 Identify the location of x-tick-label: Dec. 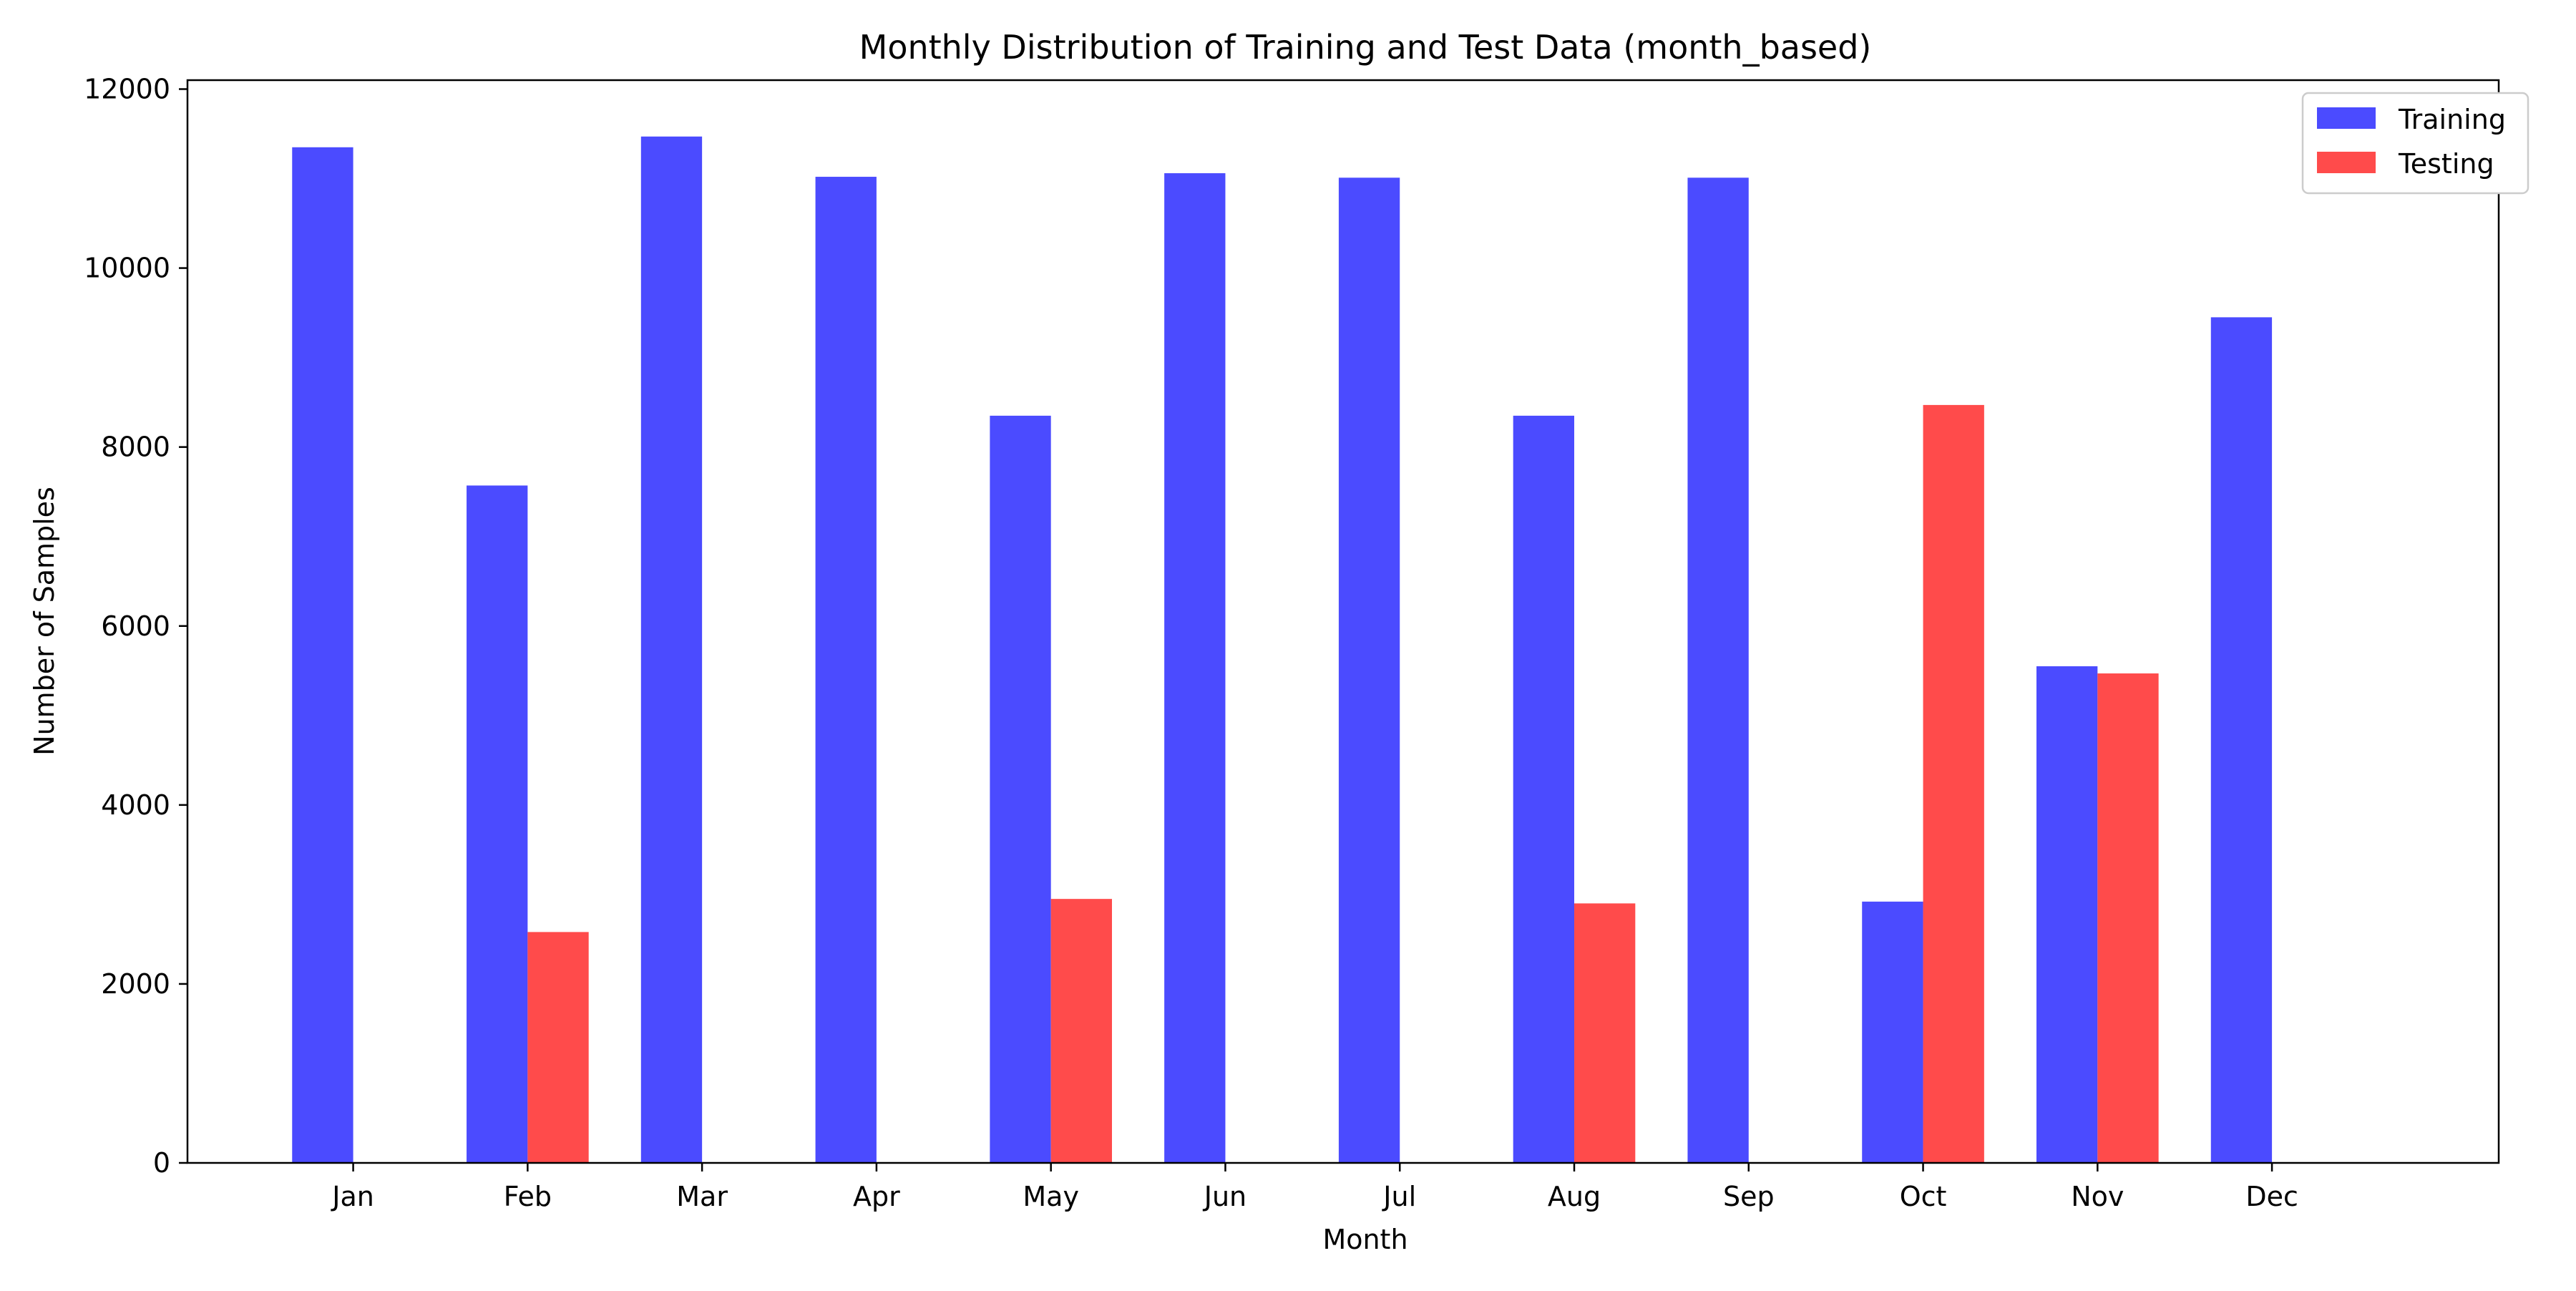
(2271, 1196).